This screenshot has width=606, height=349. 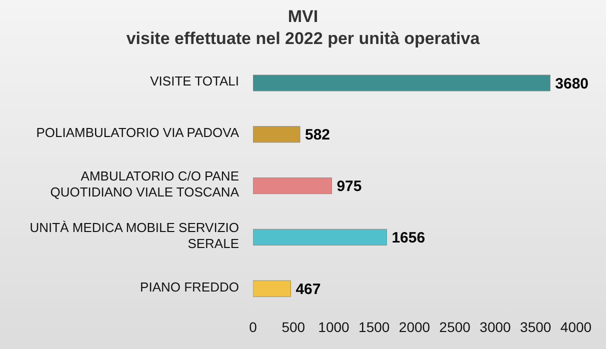 I want to click on x-tick-label: 2000, so click(x=414, y=326).